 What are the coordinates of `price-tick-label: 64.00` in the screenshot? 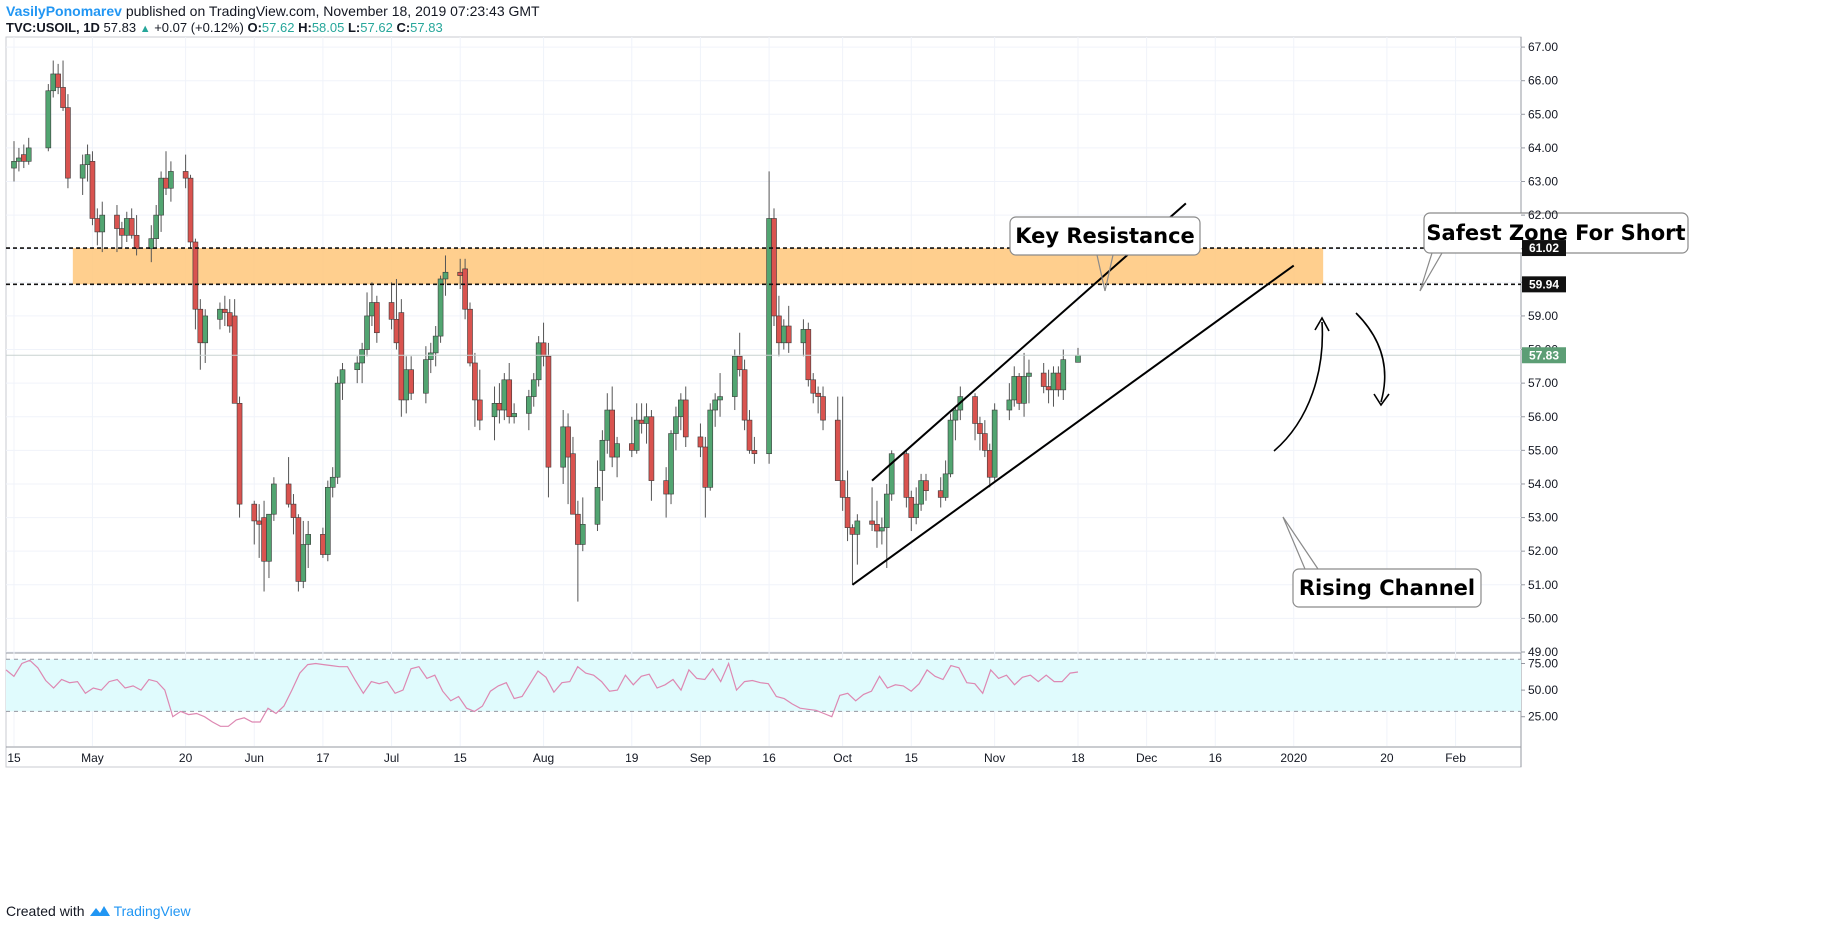 It's located at (1543, 148).